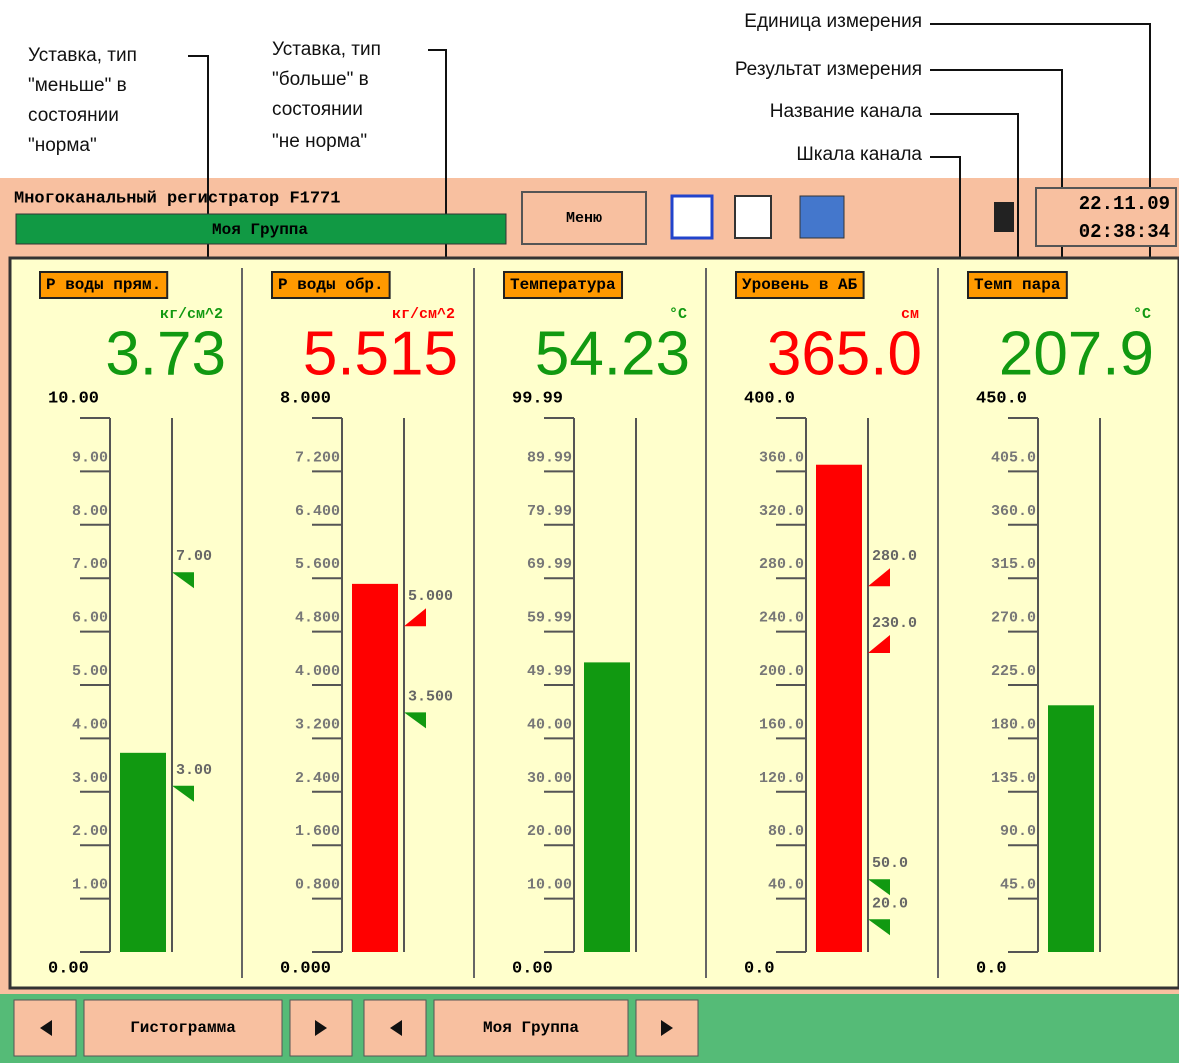  Describe the element at coordinates (90, 618) in the screenshot. I see `tick-label: 6.00` at that location.